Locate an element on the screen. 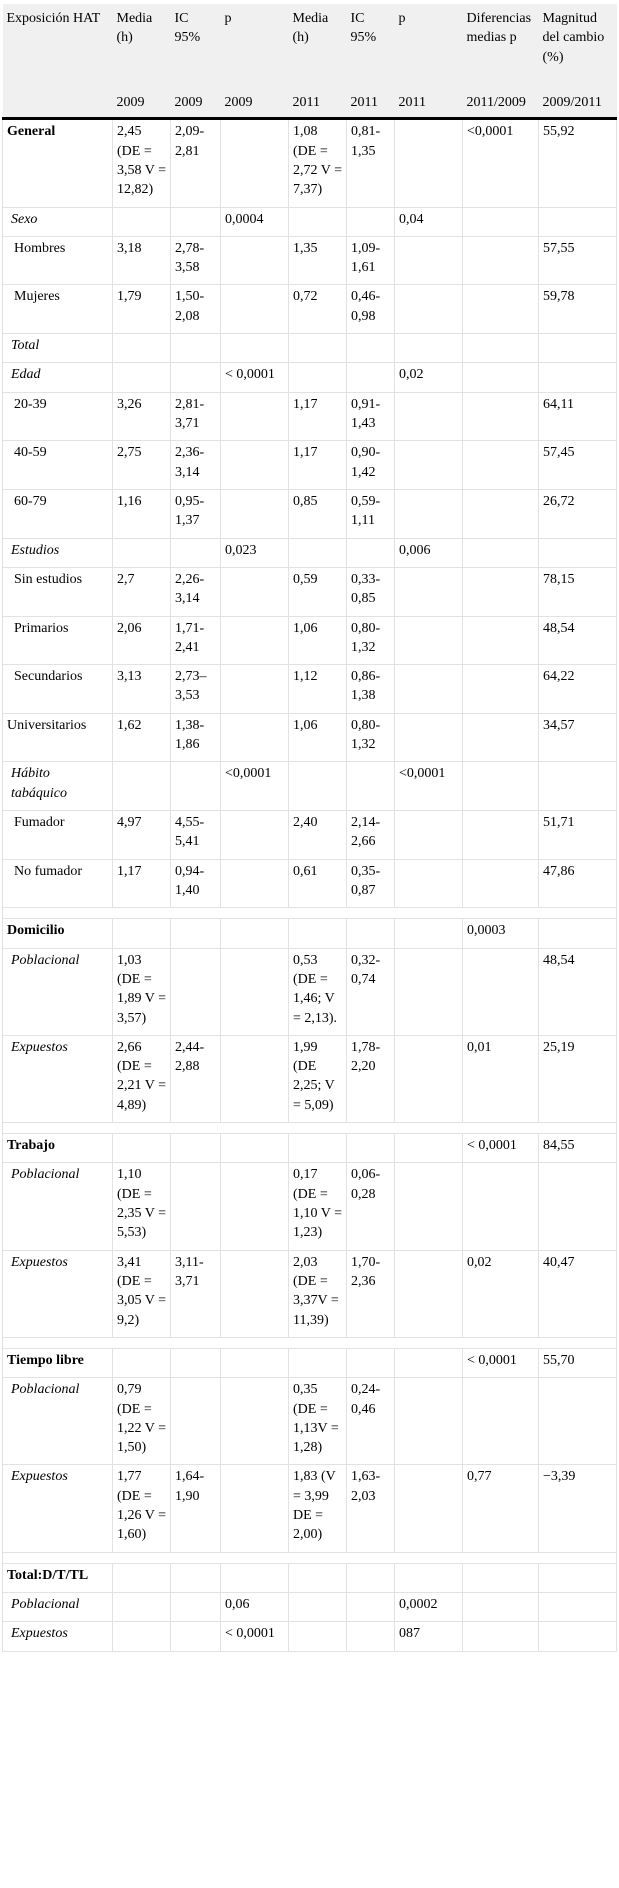 Image resolution: width=619 pixels, height=1888 pixels. spacer-cell is located at coordinates (309, 1128).